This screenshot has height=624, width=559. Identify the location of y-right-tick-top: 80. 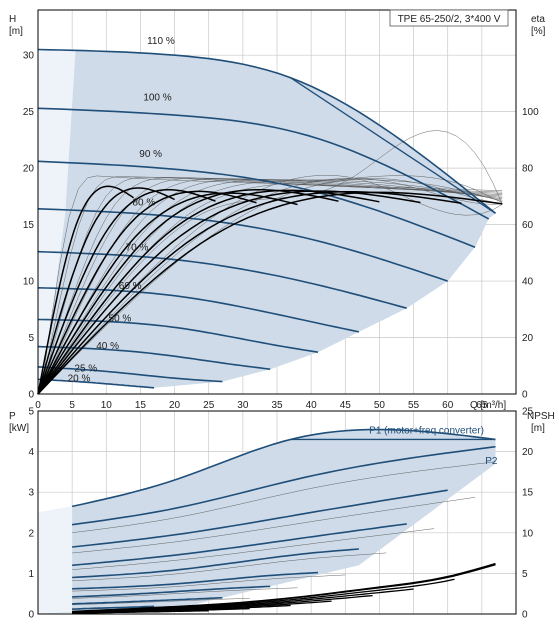
(528, 169).